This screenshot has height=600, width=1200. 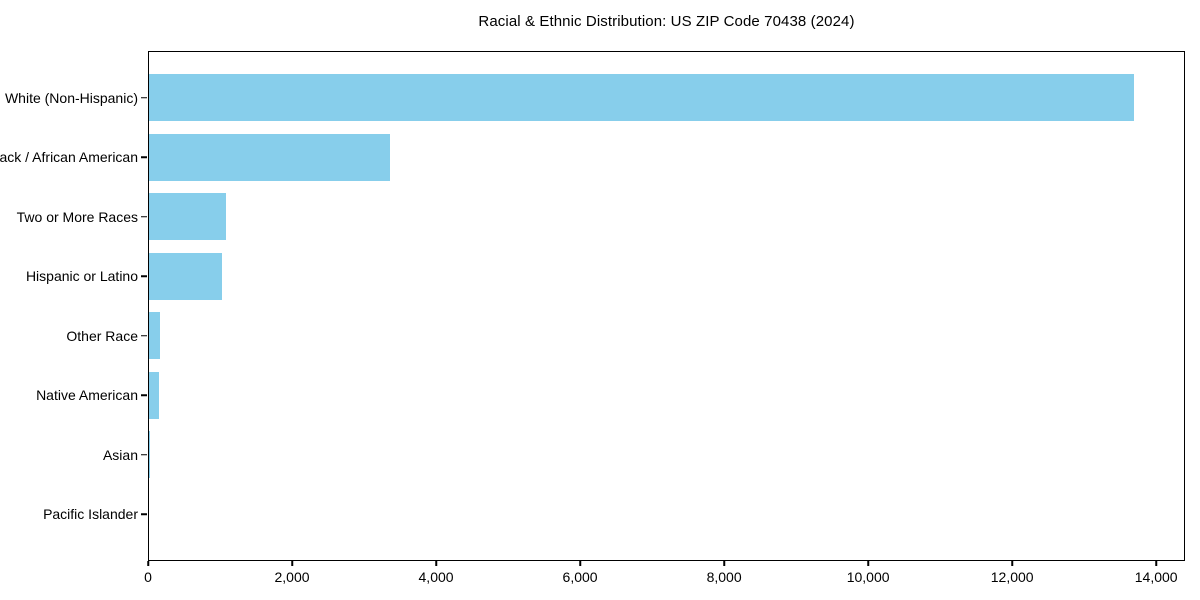 What do you see at coordinates (292, 577) in the screenshot?
I see `x-tick-label: 2,000` at bounding box center [292, 577].